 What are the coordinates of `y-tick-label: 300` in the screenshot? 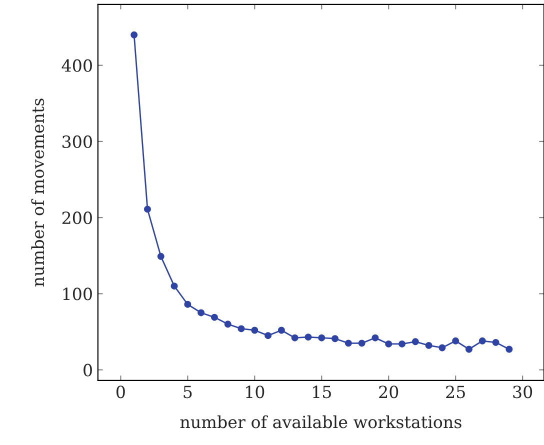 It's located at (77, 141).